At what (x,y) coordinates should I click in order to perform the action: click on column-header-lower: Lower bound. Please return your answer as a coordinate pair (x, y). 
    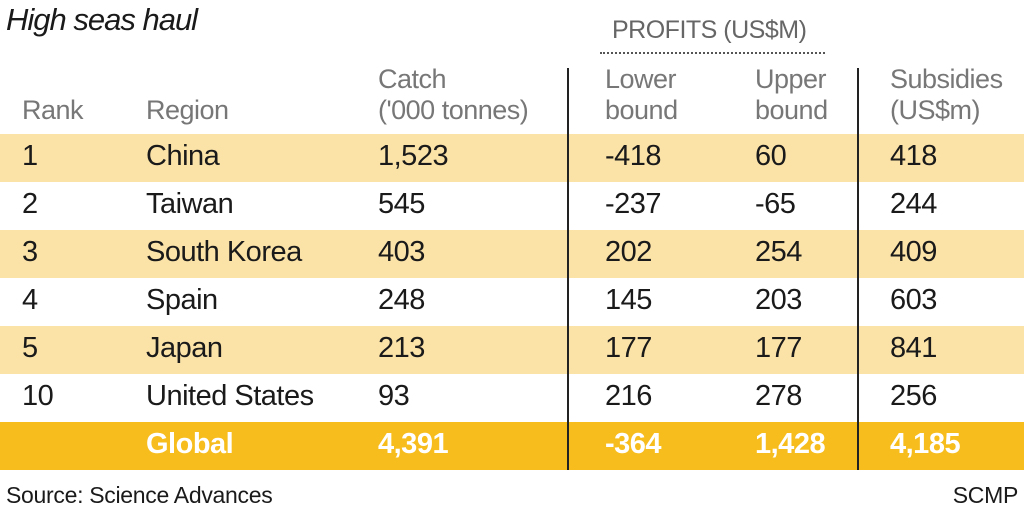
    Looking at the image, I should click on (641, 95).